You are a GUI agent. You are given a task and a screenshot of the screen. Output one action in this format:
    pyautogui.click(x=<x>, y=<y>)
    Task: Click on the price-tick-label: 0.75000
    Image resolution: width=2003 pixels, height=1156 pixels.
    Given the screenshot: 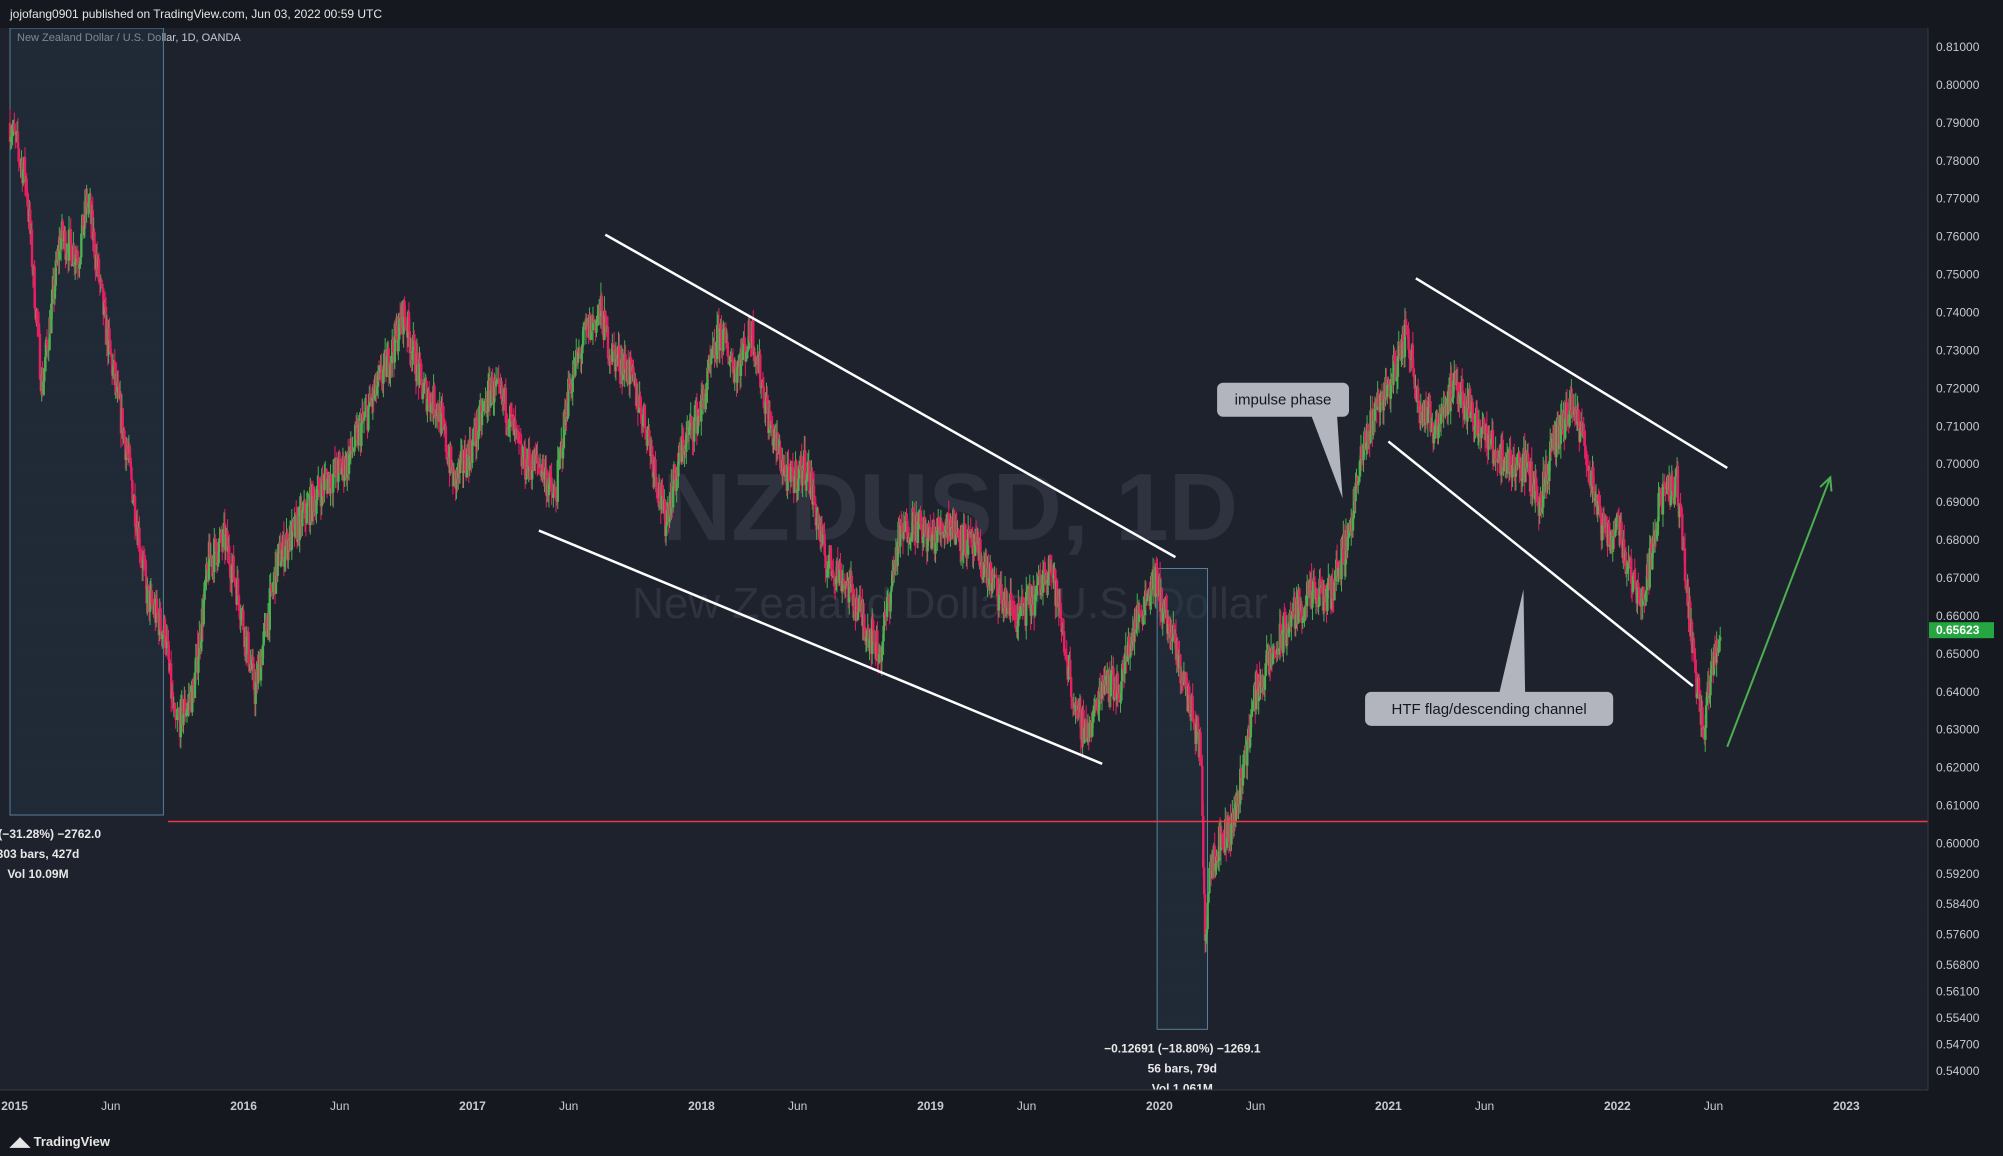 What is the action you would take?
    pyautogui.click(x=1958, y=275)
    